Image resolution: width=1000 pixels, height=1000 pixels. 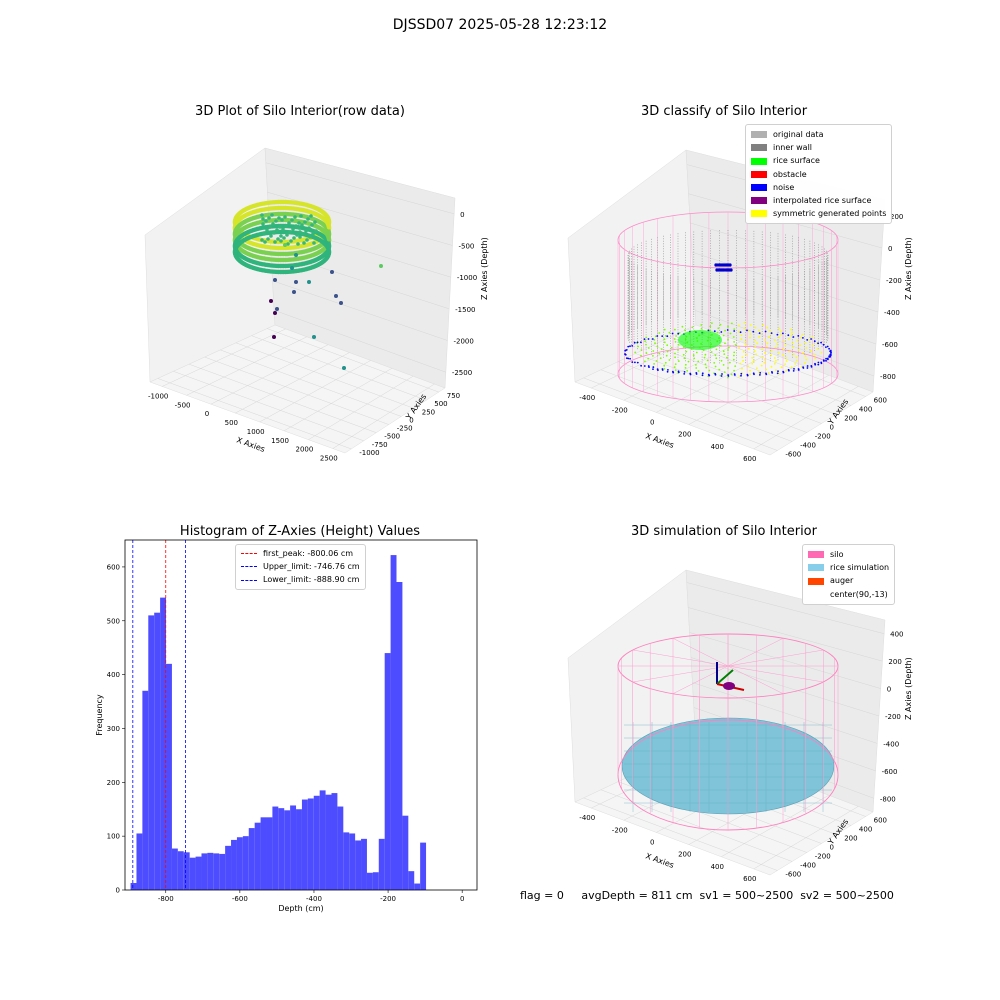 I want to click on y-tick-label: -200, so click(x=823, y=857).